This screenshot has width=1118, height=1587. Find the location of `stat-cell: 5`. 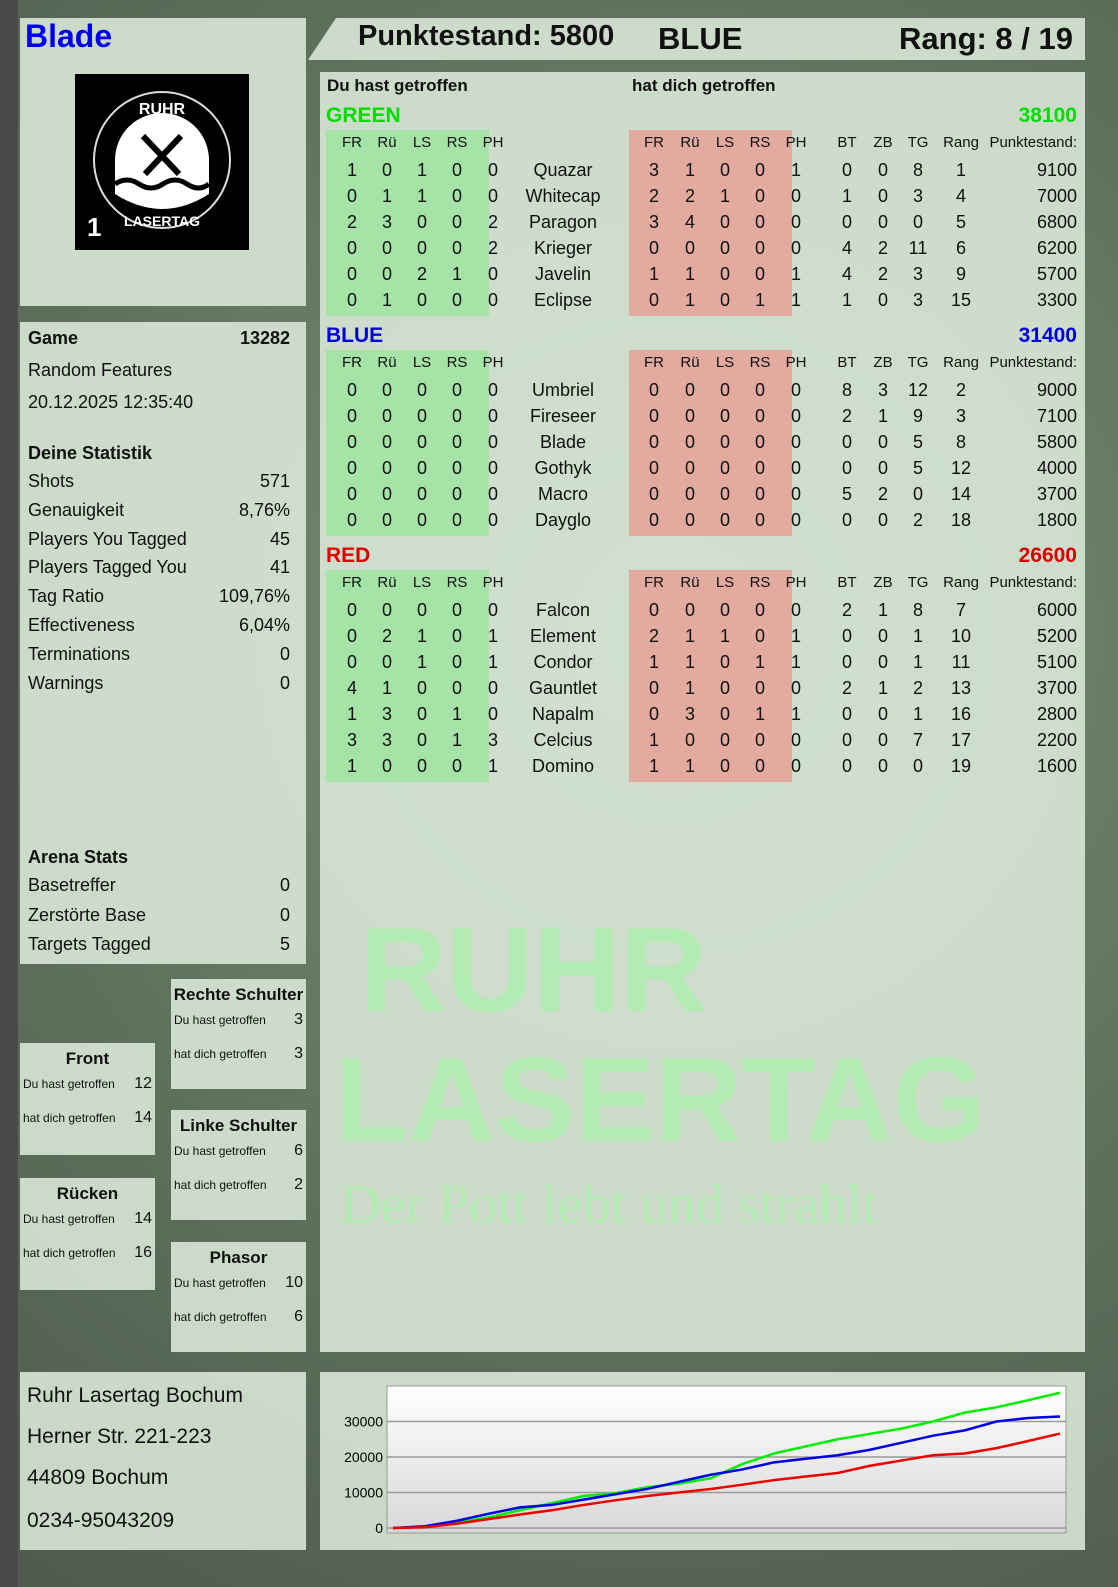

stat-cell: 5 is located at coordinates (846, 494).